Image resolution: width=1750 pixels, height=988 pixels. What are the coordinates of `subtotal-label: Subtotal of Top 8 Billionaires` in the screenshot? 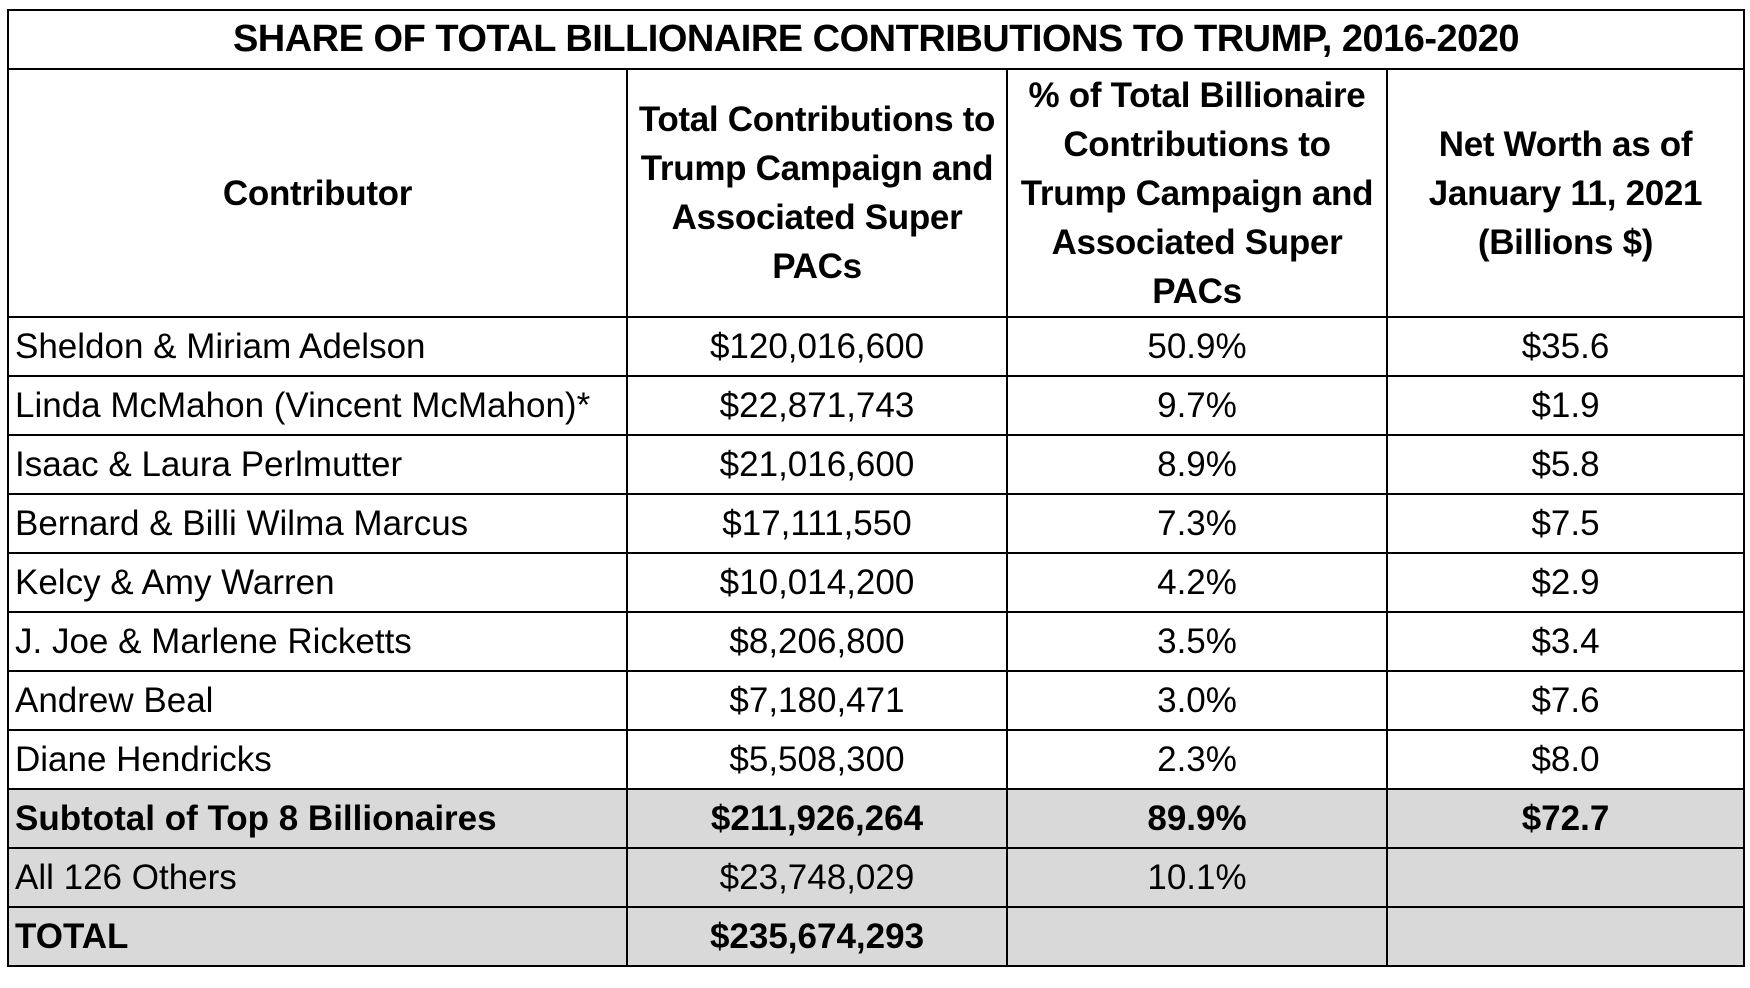 It's located at (317, 818).